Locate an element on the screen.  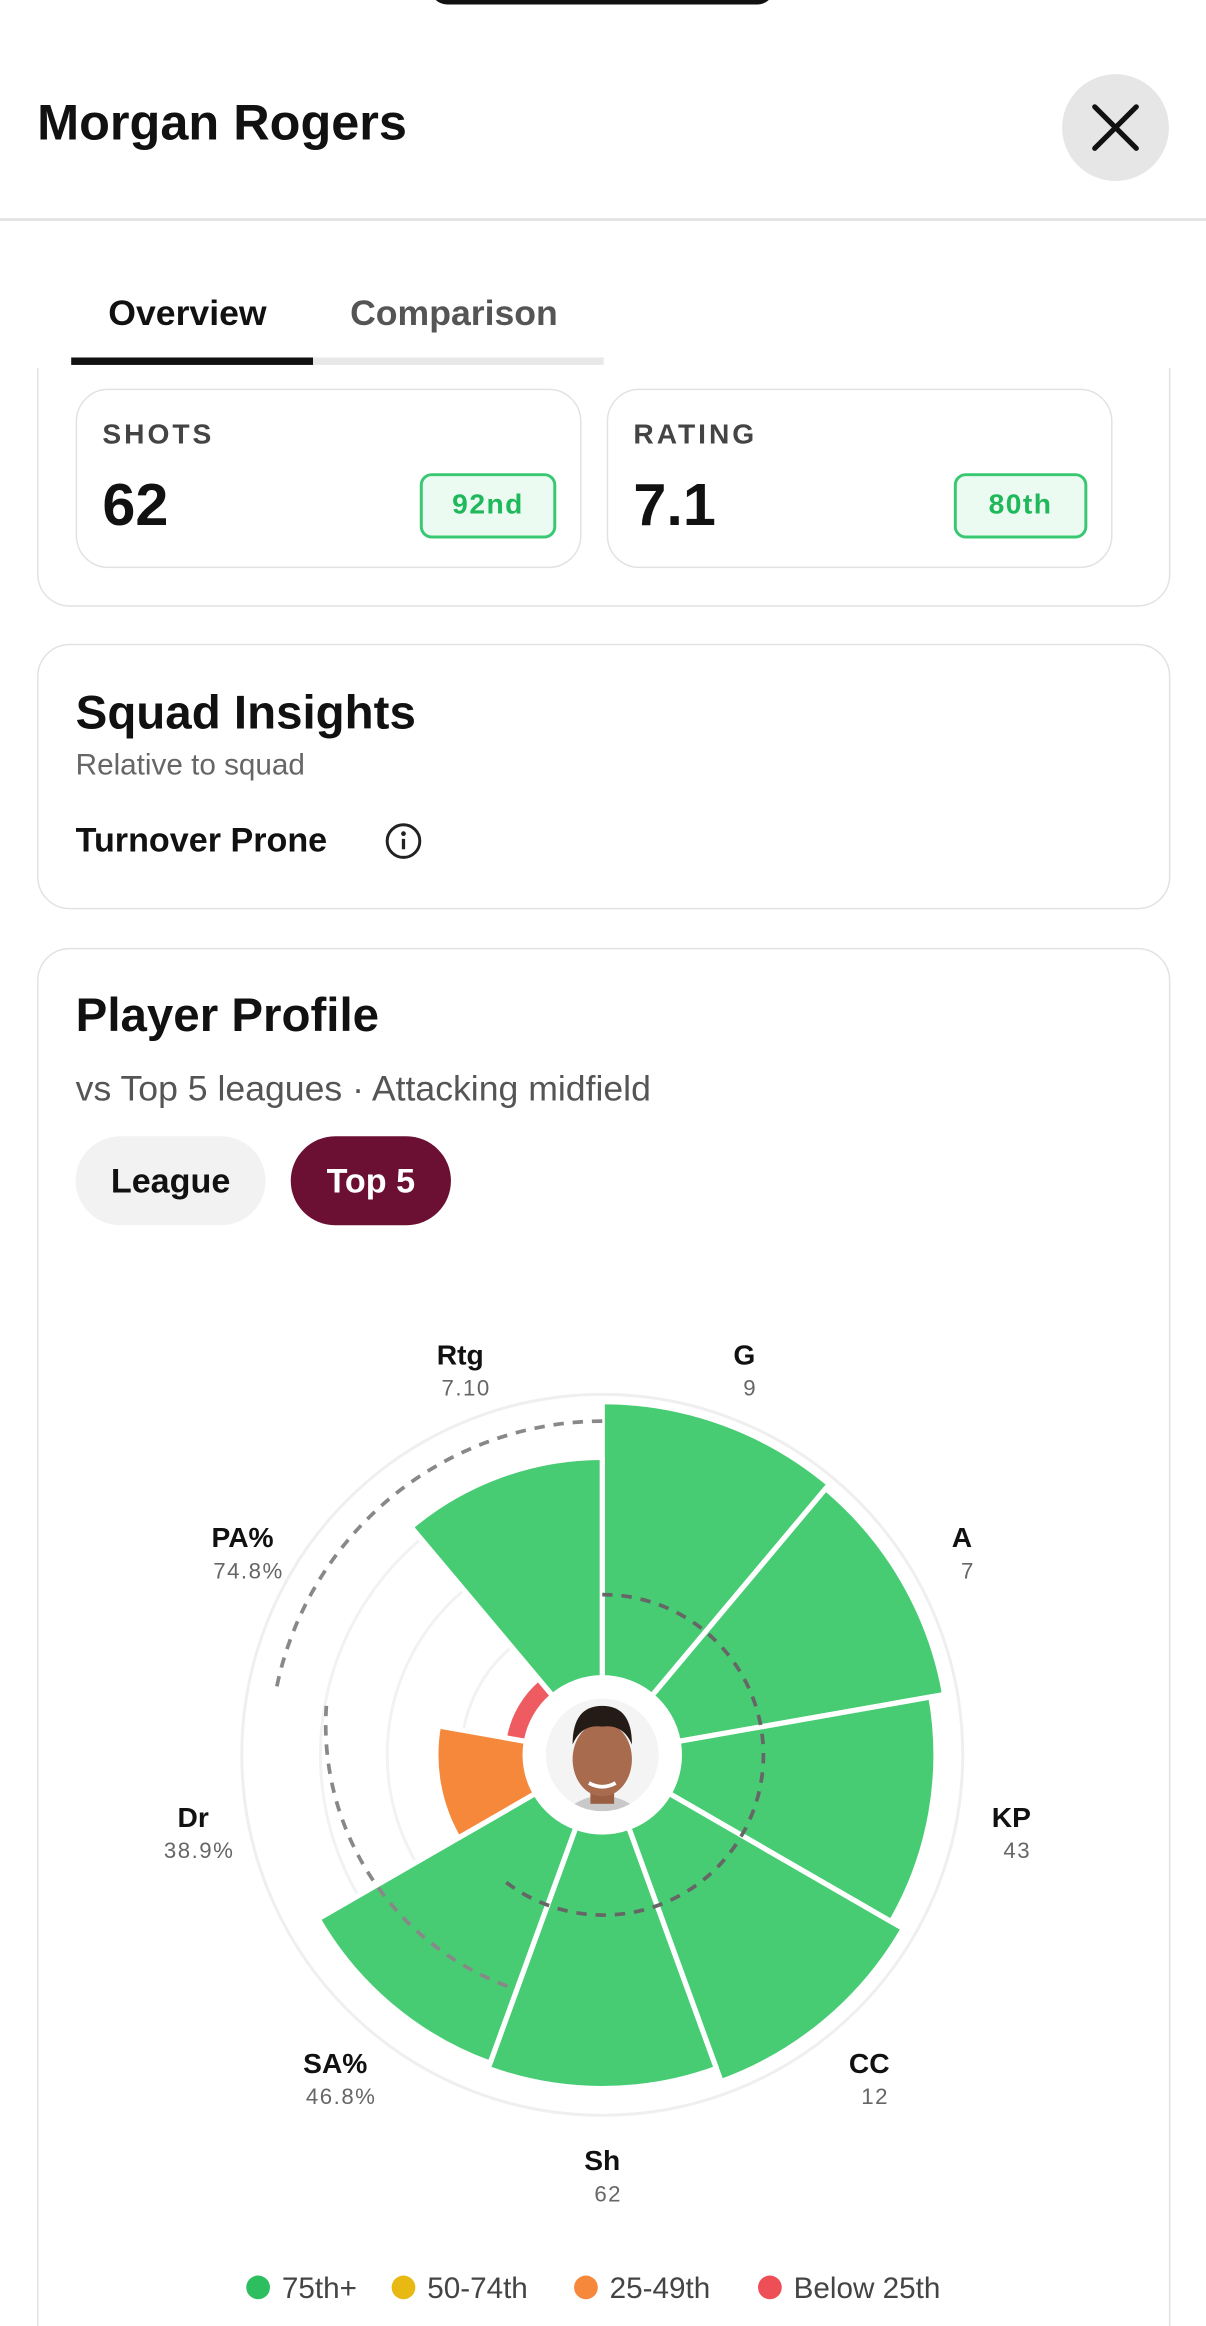
stat-label: 38.9% is located at coordinates (199, 1850).